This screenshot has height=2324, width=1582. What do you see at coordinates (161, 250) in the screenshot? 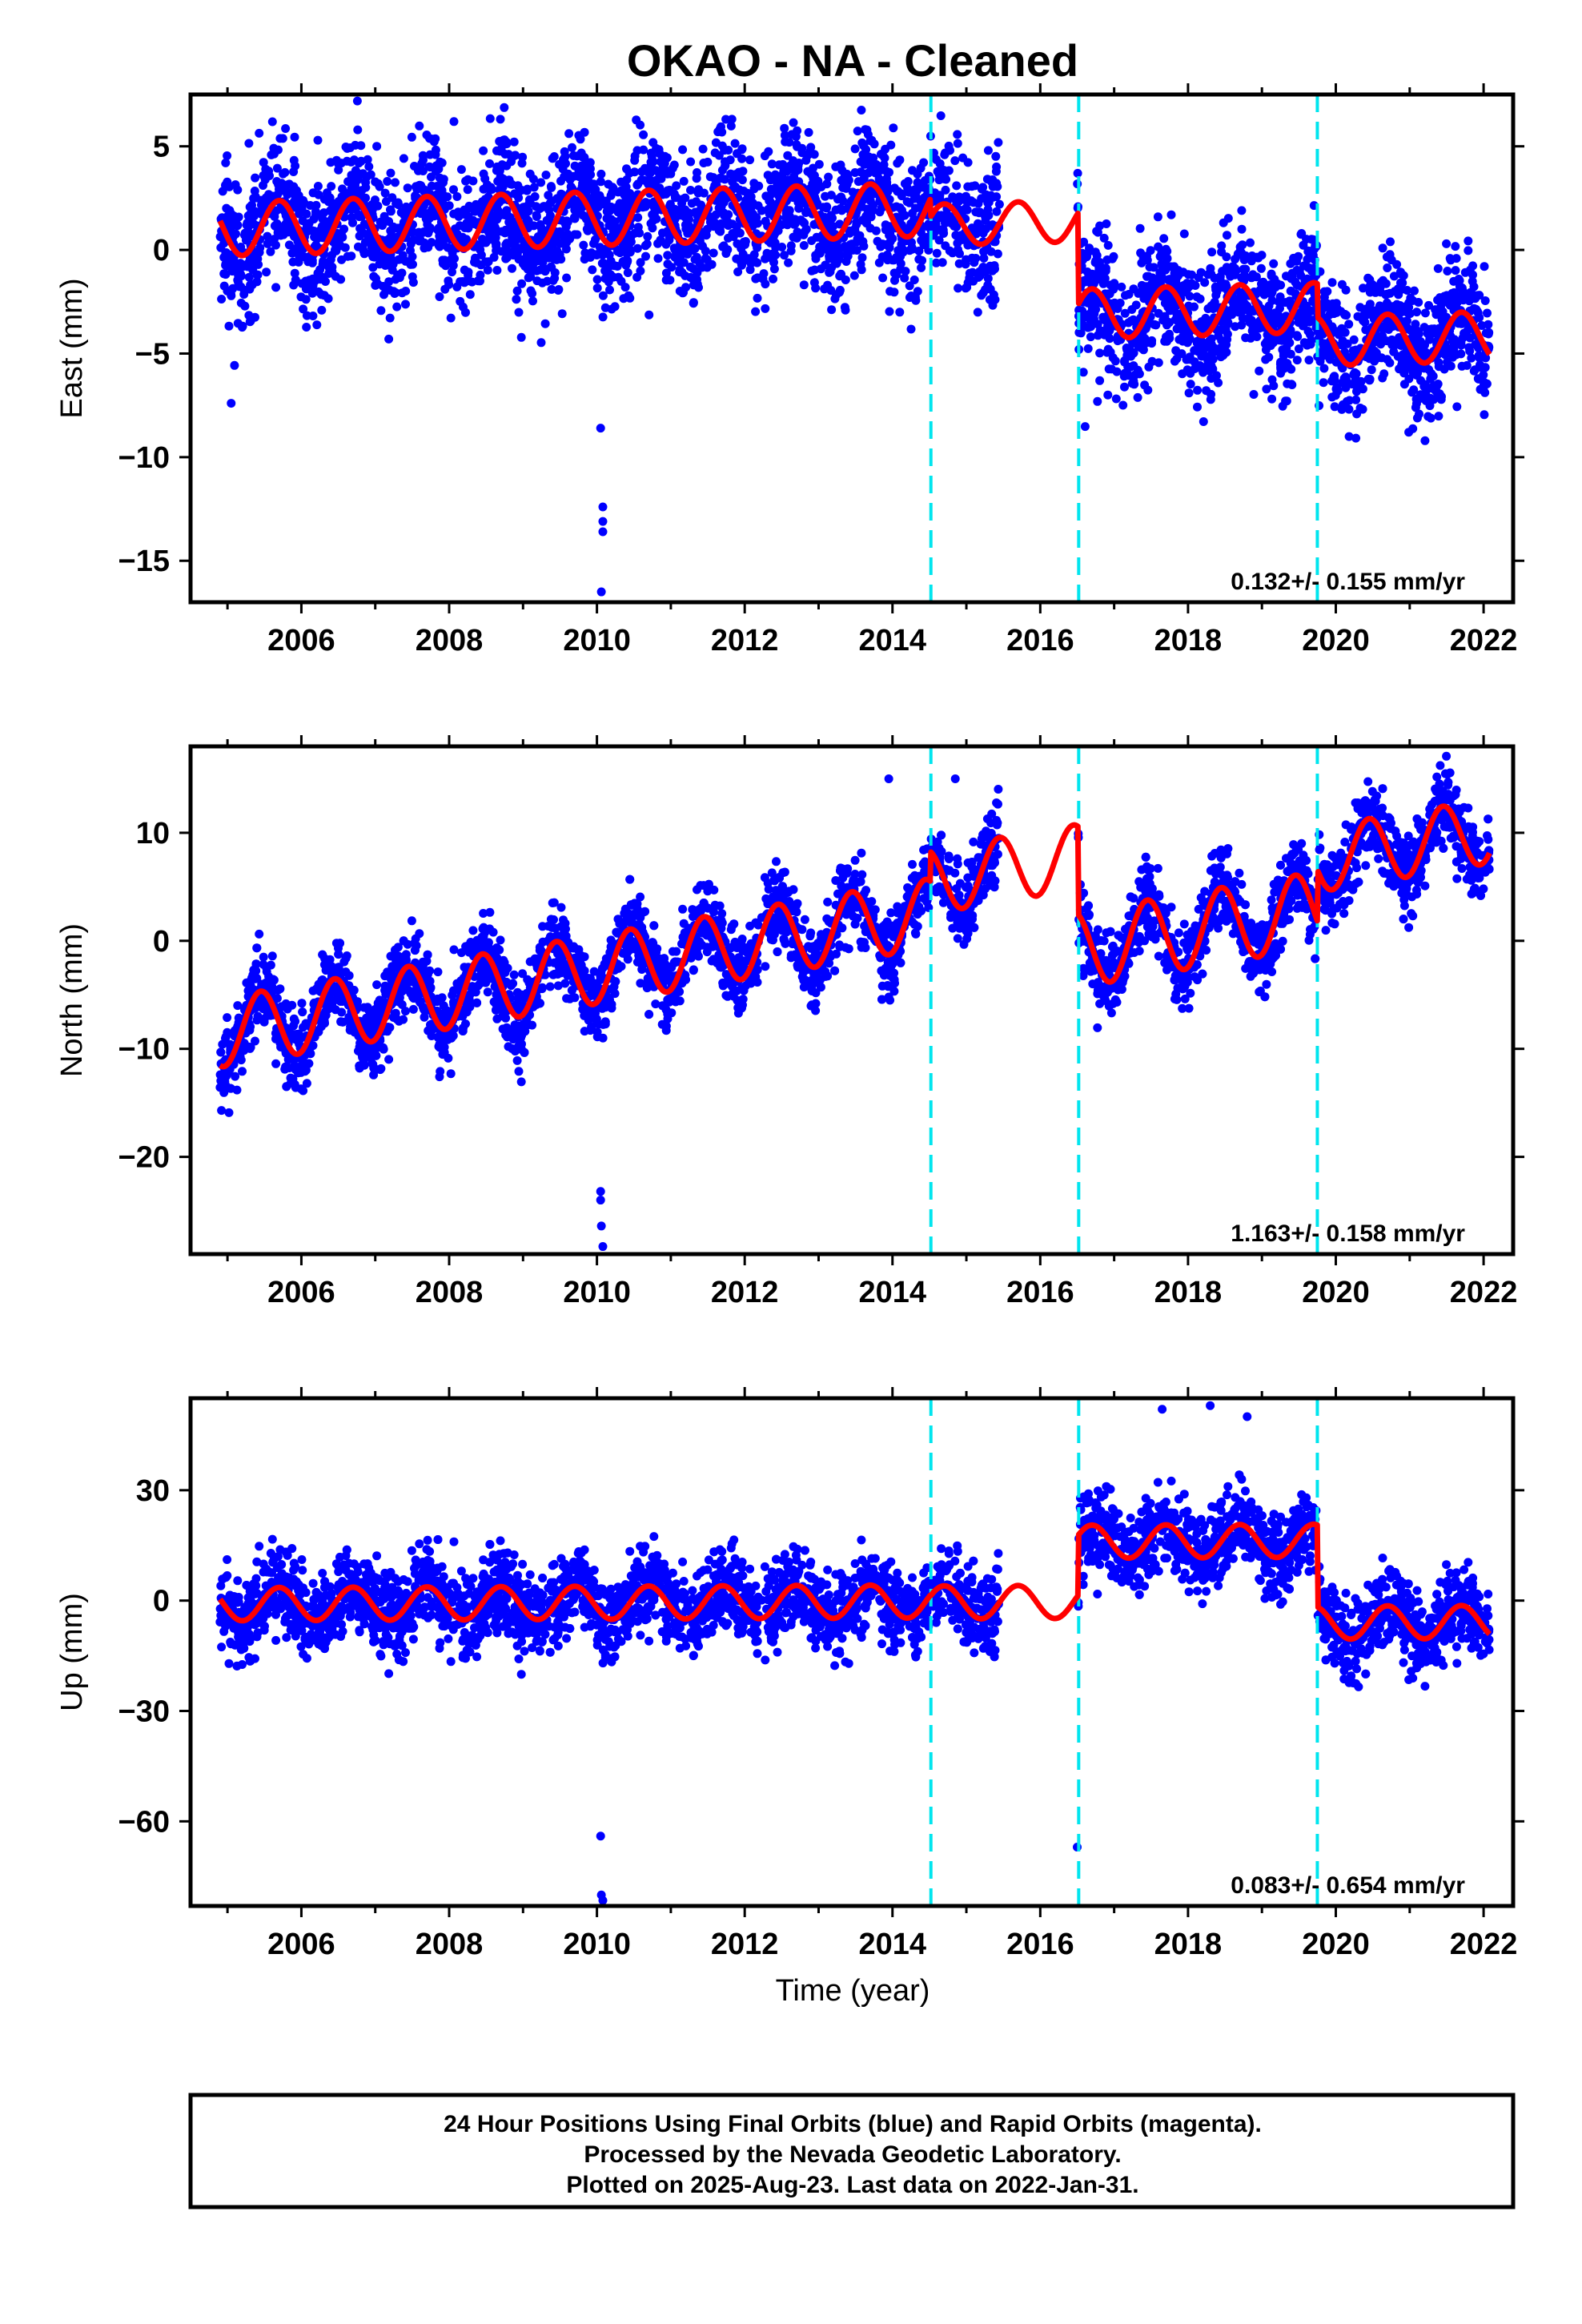
I see `y-tick-label: 0` at bounding box center [161, 250].